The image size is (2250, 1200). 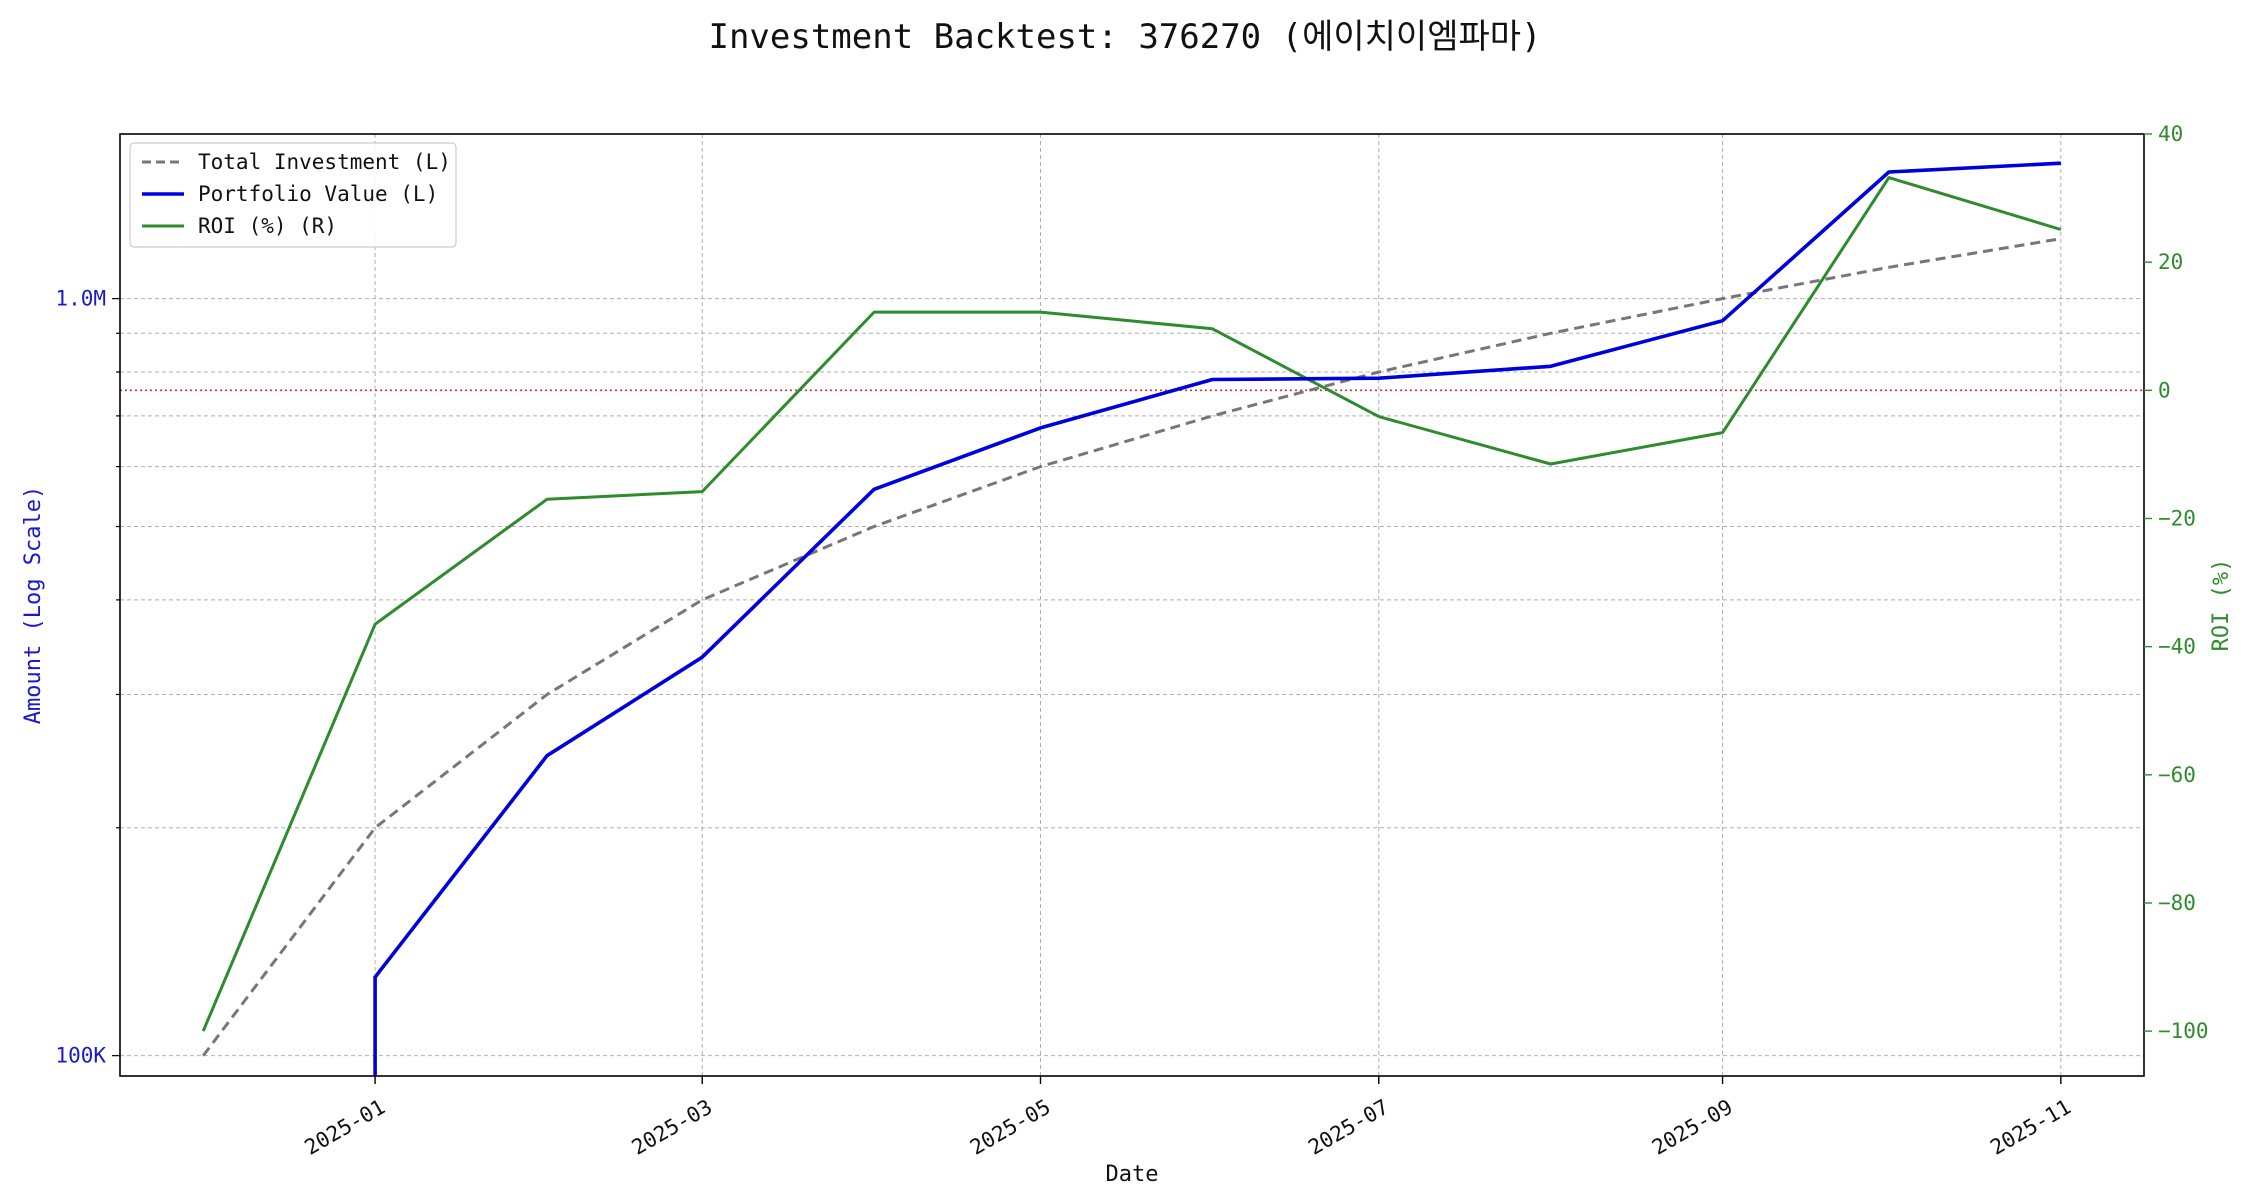 I want to click on x-tick-label-5: 2025-11, so click(x=2030, y=1127).